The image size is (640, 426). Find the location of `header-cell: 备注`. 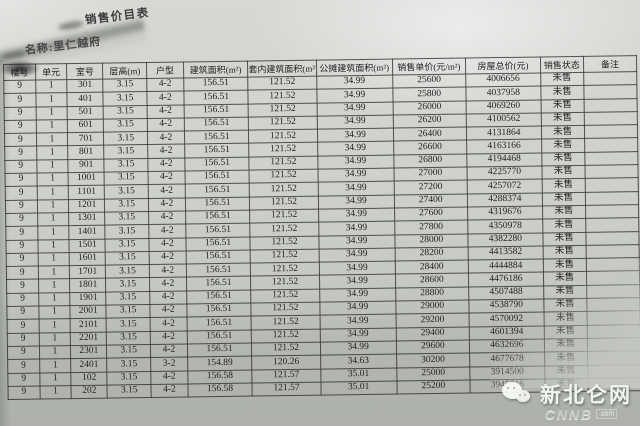

header-cell: 备注 is located at coordinates (610, 64).